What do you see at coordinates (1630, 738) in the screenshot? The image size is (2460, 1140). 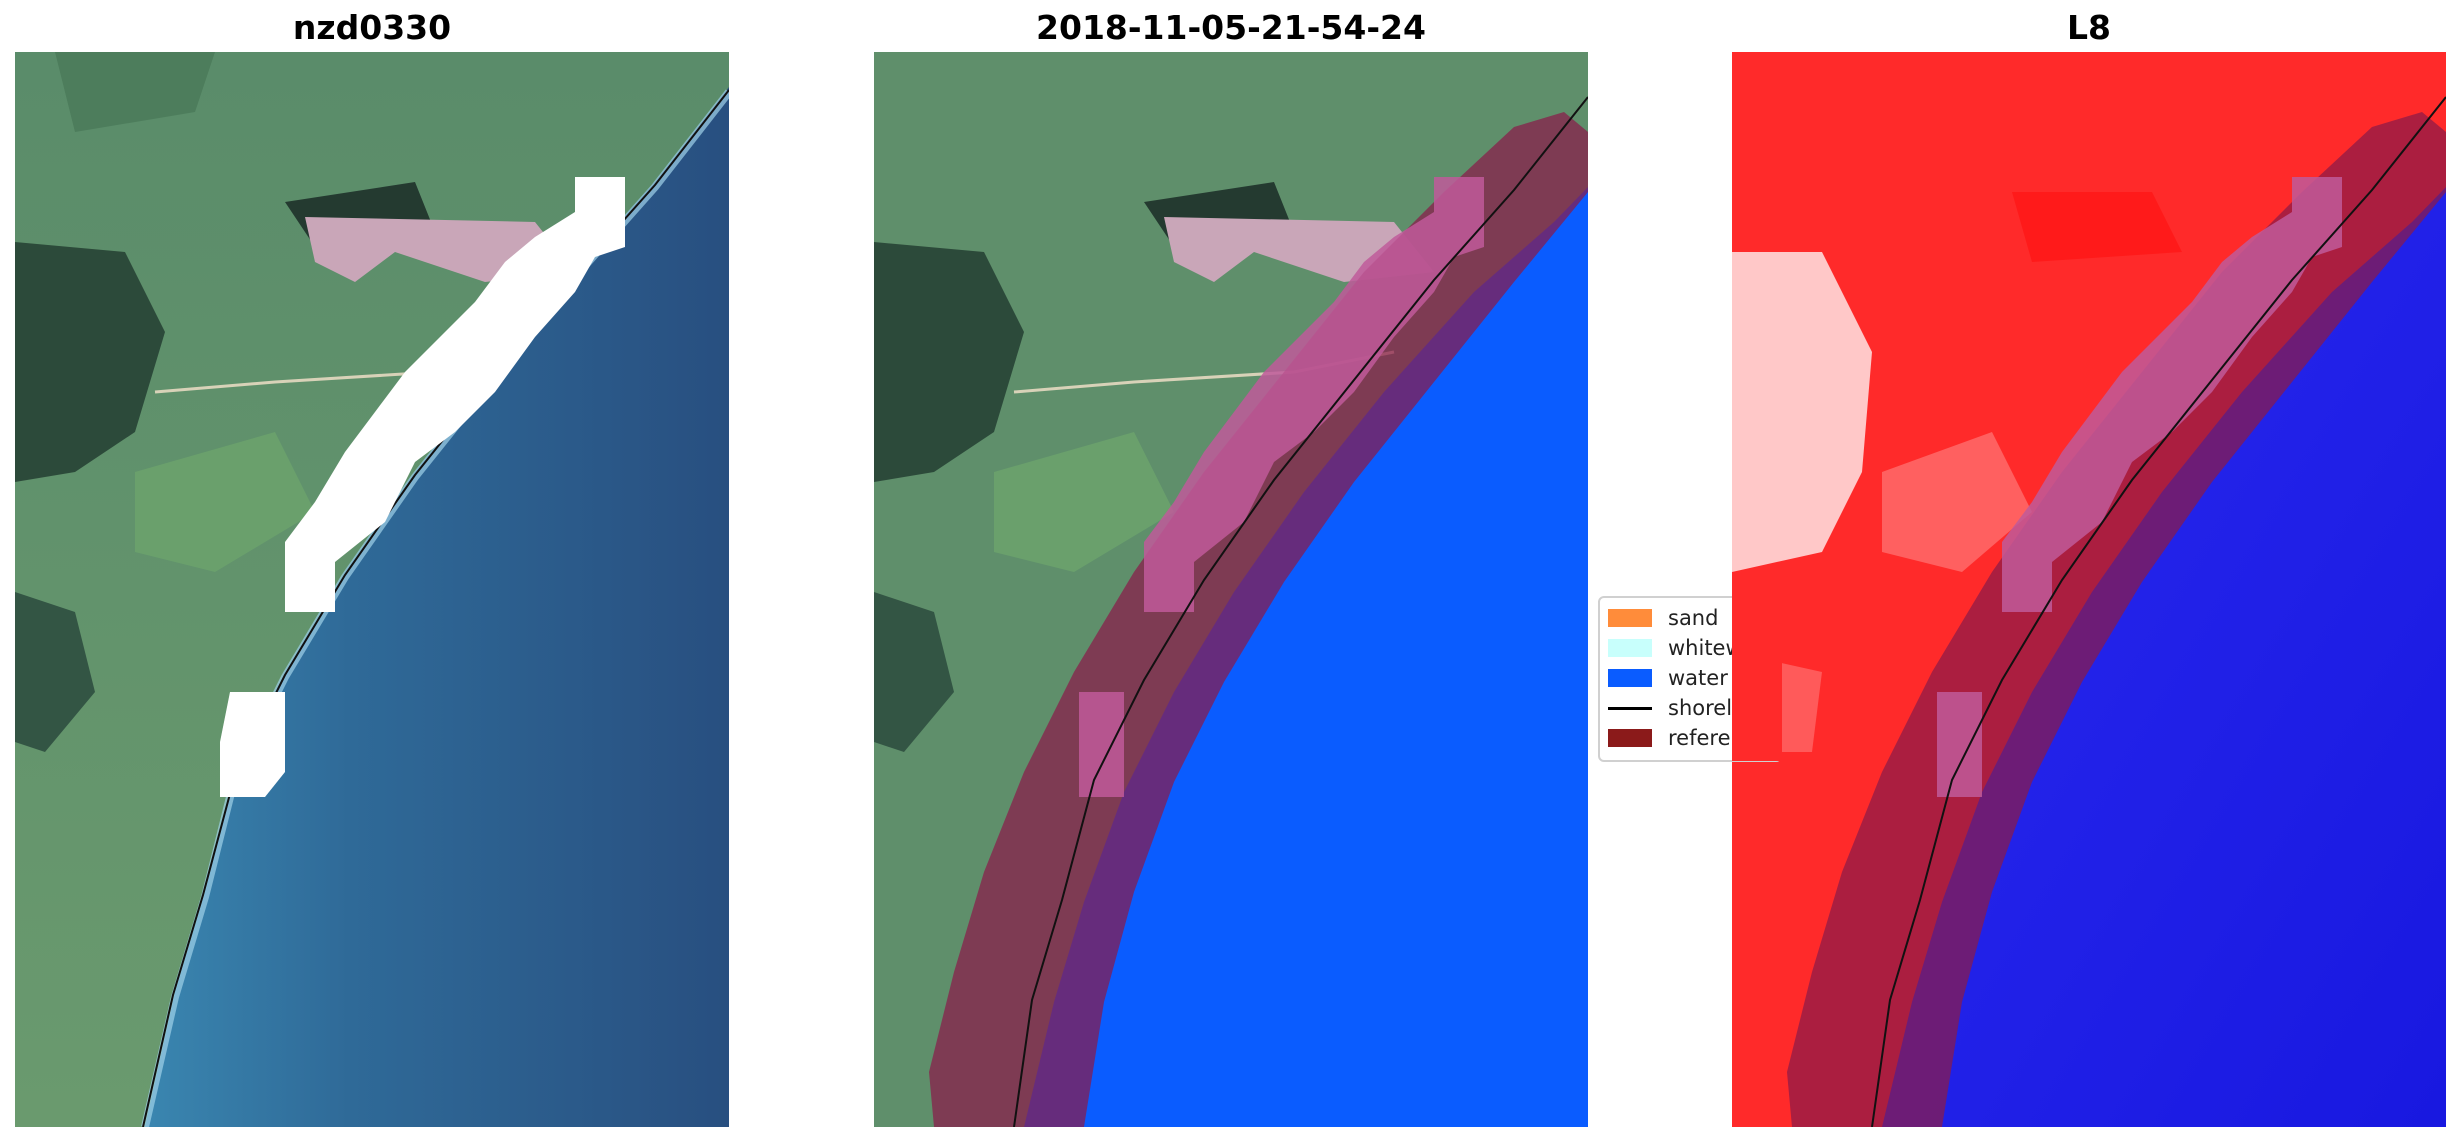 I see `legend-swatch-reference` at bounding box center [1630, 738].